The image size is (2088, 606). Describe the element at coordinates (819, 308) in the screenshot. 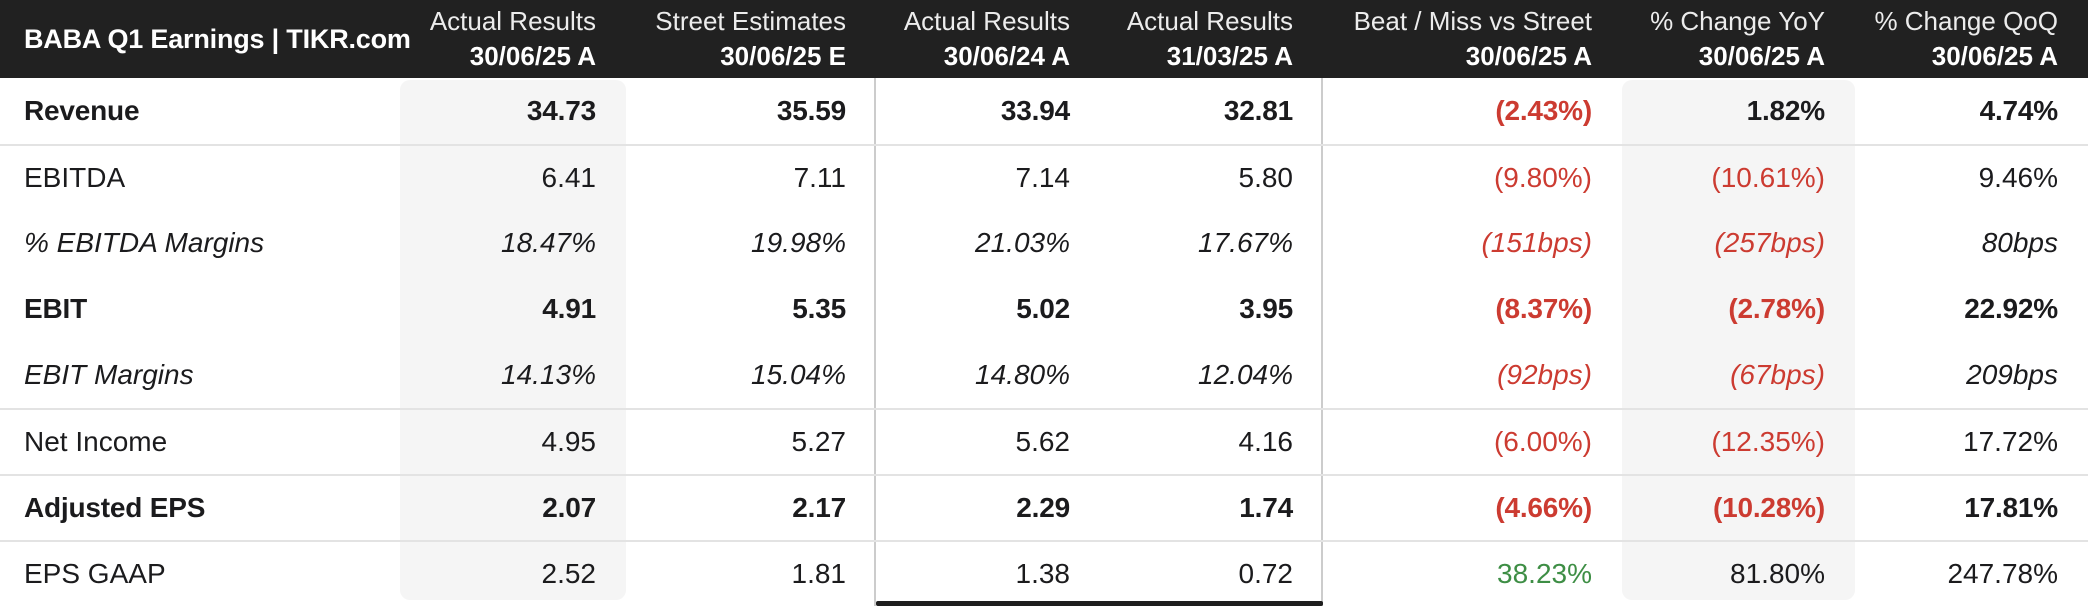

I see `value-cell: 5.35` at that location.